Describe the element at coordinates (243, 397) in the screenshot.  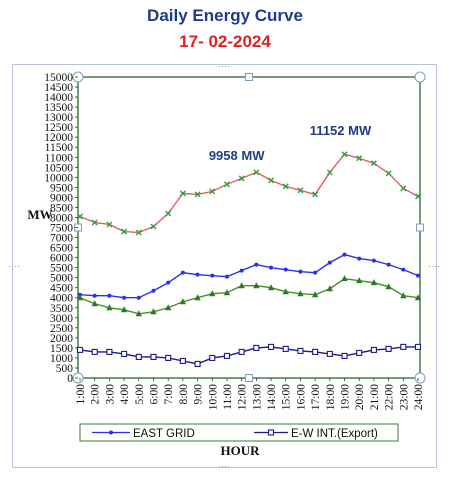
I see `x-tick-label: 12:00` at that location.